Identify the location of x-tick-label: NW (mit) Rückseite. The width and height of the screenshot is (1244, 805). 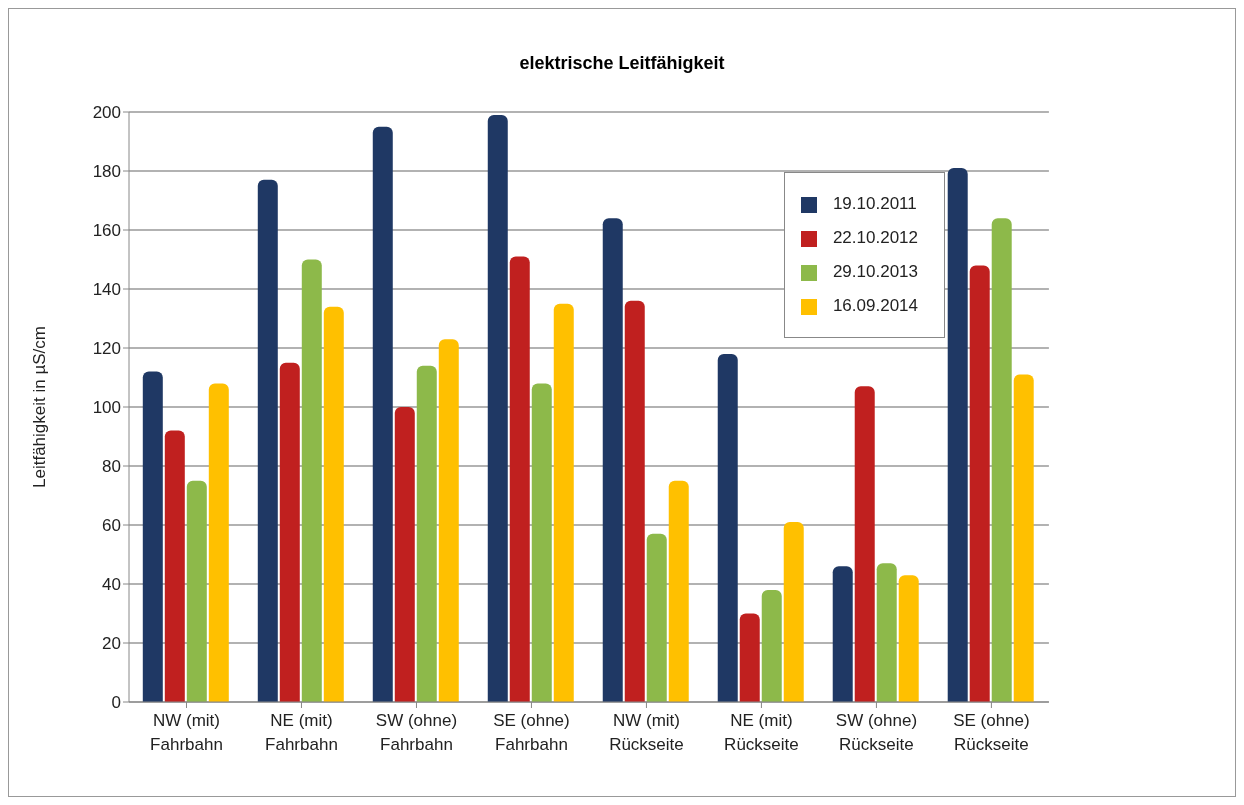
(646, 732).